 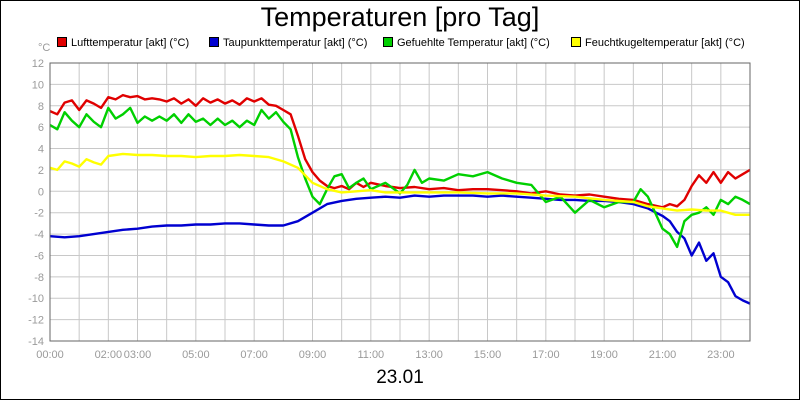 What do you see at coordinates (196, 355) in the screenshot?
I see `x-tick-label: 05:00` at bounding box center [196, 355].